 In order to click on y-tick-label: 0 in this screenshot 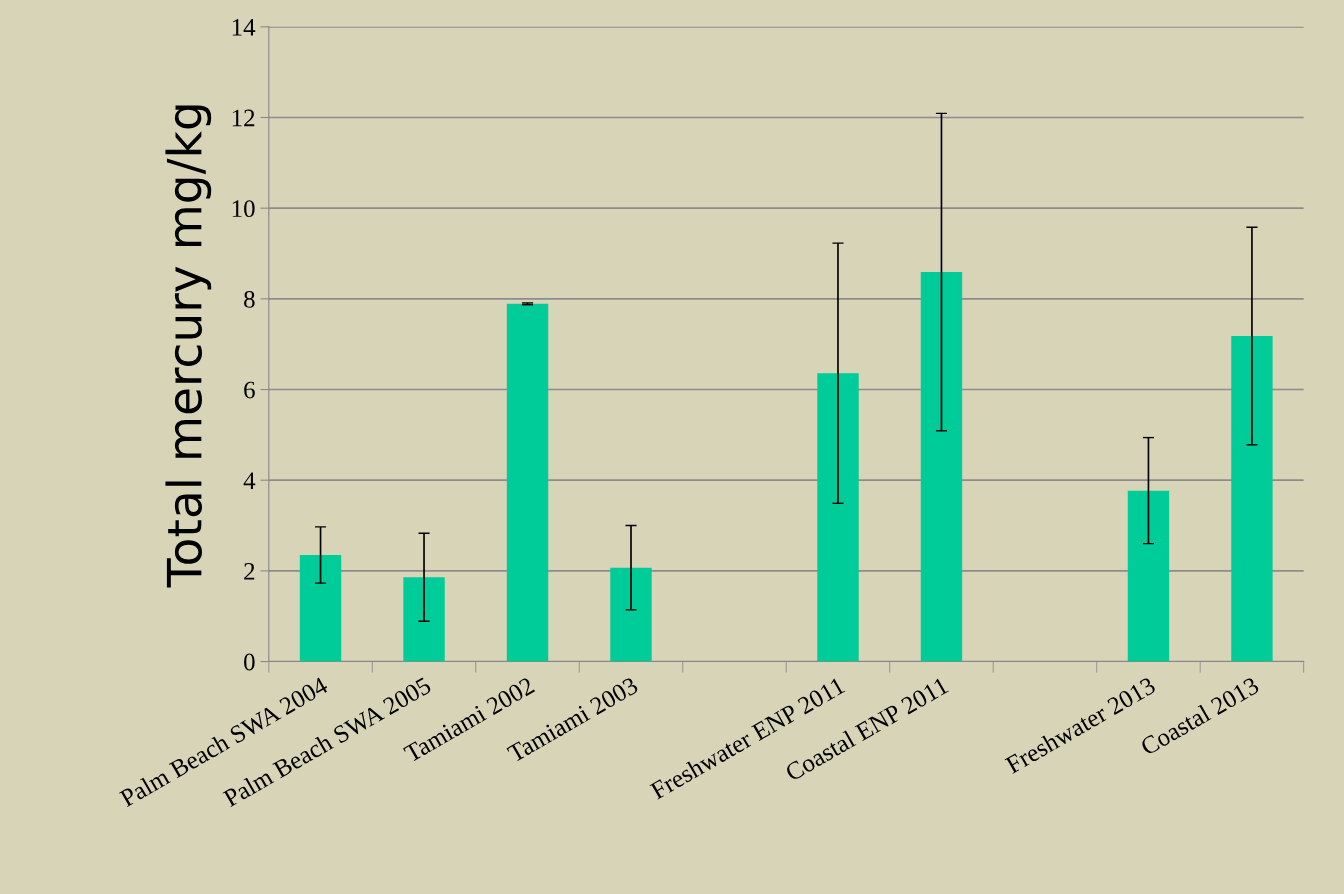, I will do `click(249, 662)`.